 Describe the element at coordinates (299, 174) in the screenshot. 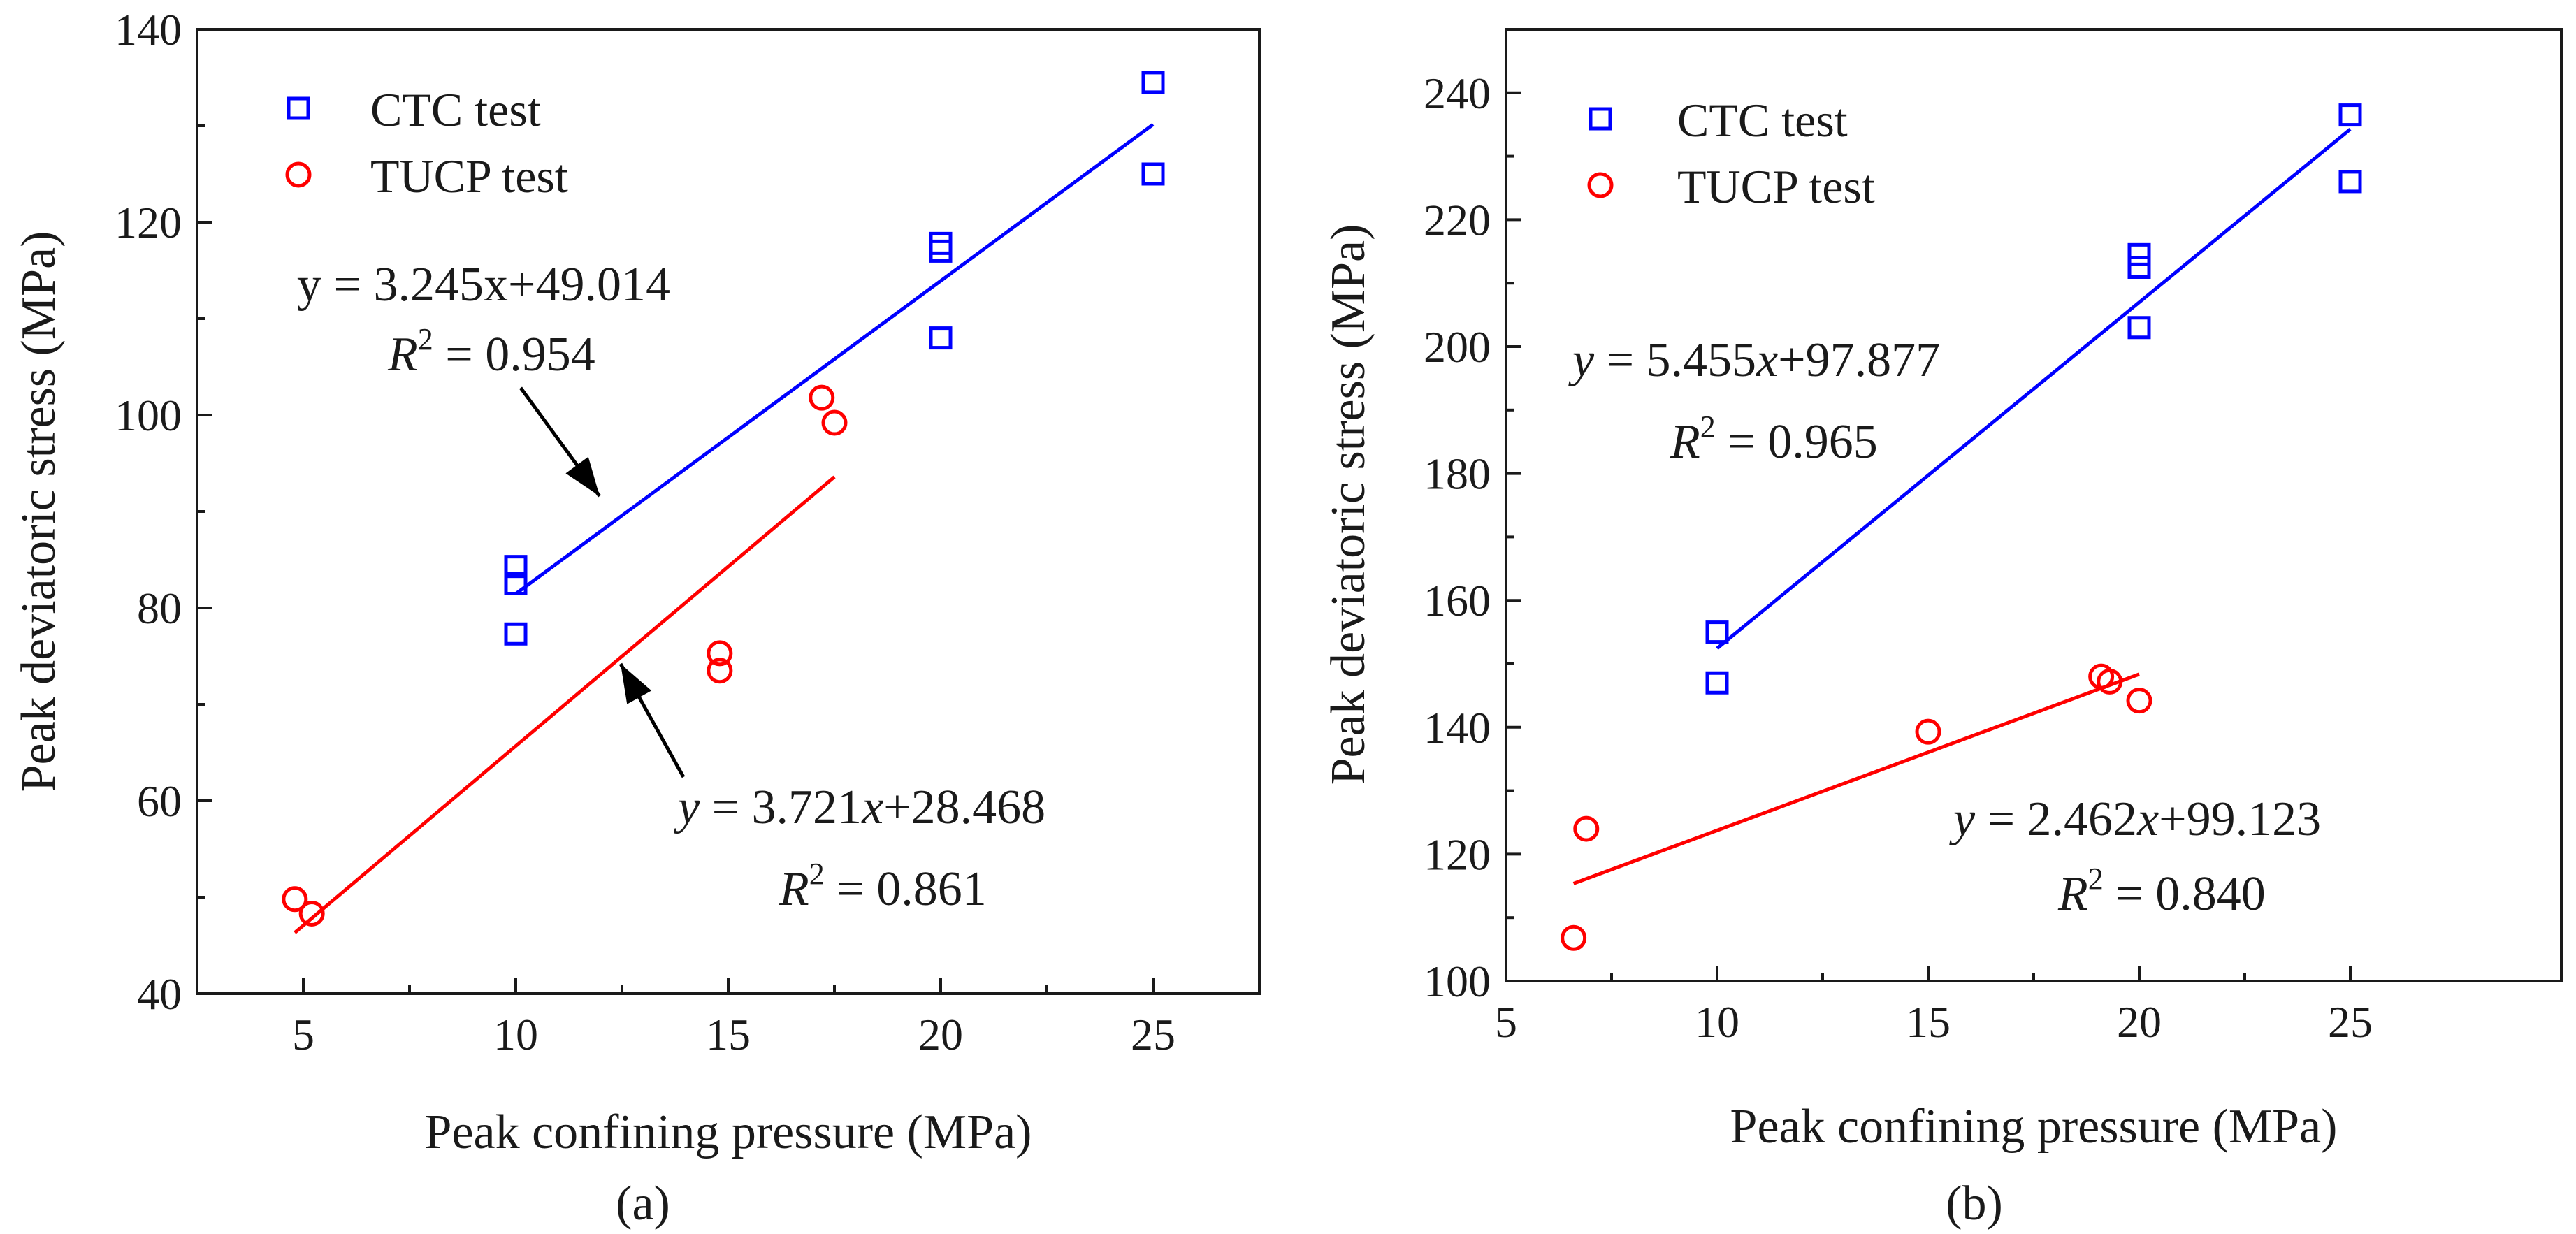

I see `legend-marker-tucp-a` at that location.